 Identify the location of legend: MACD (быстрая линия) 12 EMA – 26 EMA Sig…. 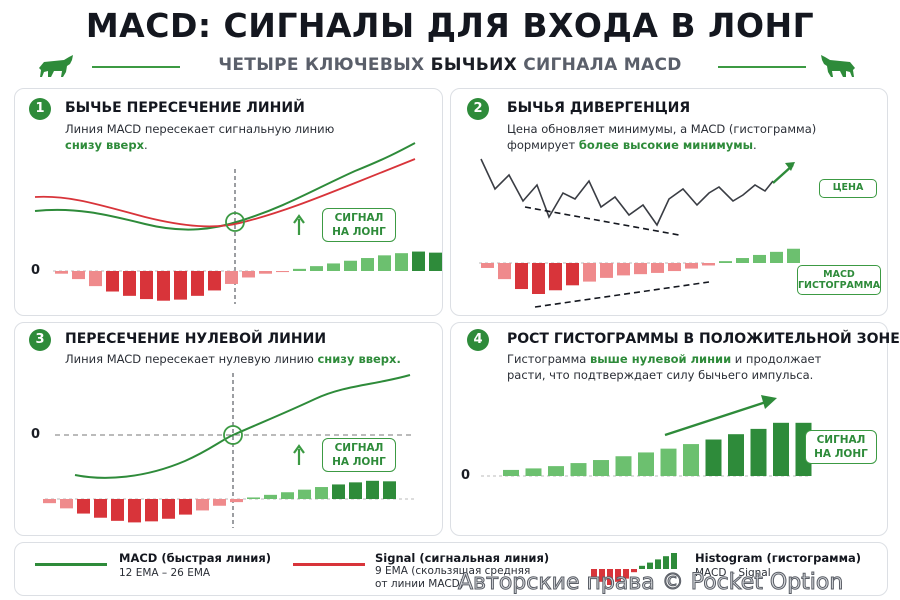
(451, 569).